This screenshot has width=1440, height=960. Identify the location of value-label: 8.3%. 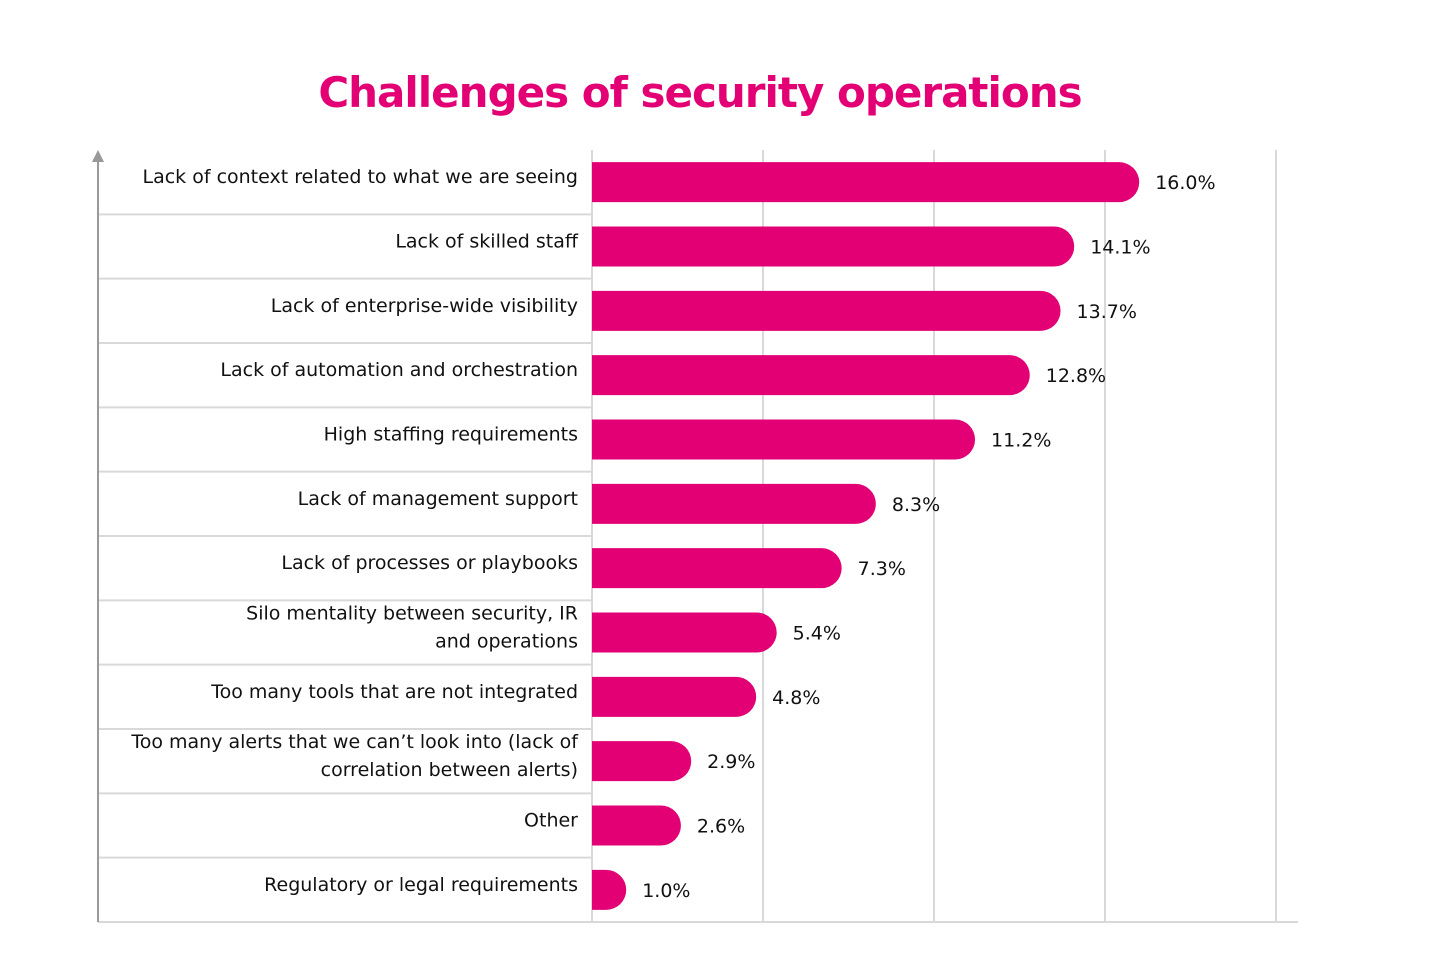
(916, 505).